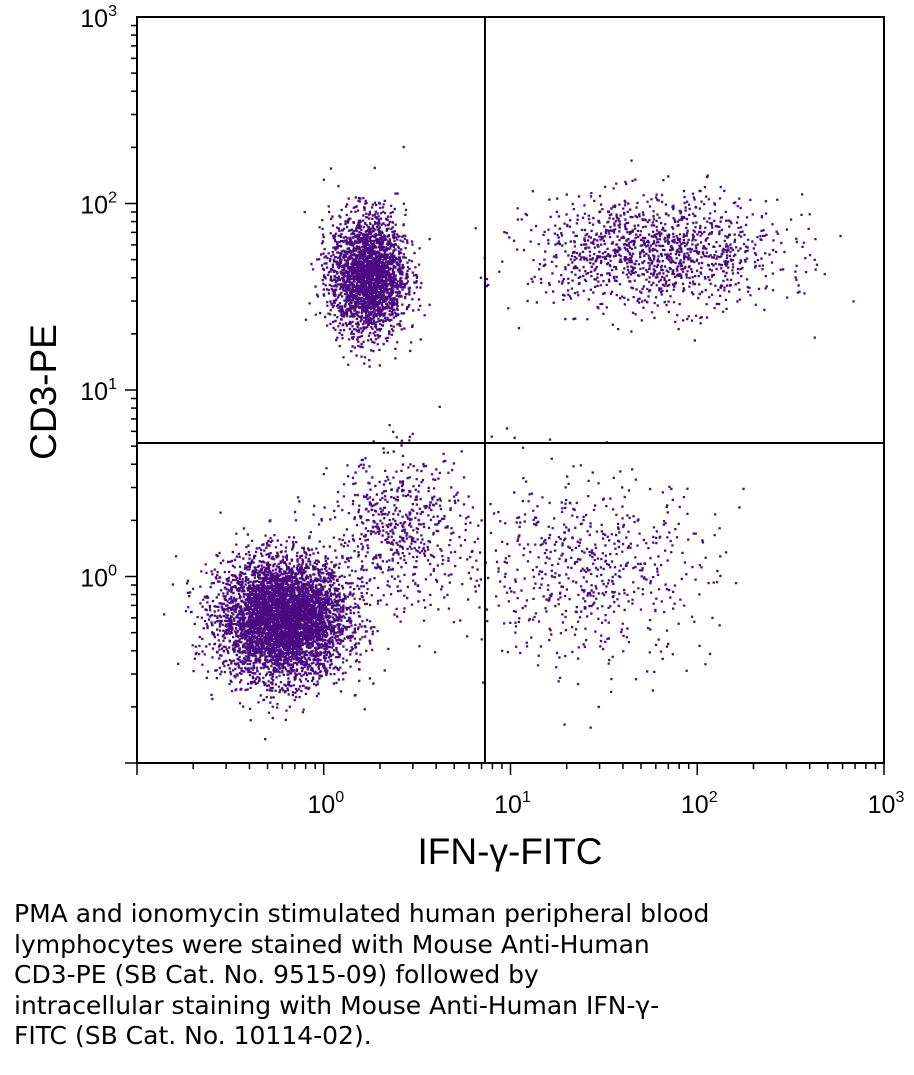 The height and width of the screenshot is (1075, 914). I want to click on caption-line: FITC (SB Cat. No. 10114-02)., so click(193, 1035).